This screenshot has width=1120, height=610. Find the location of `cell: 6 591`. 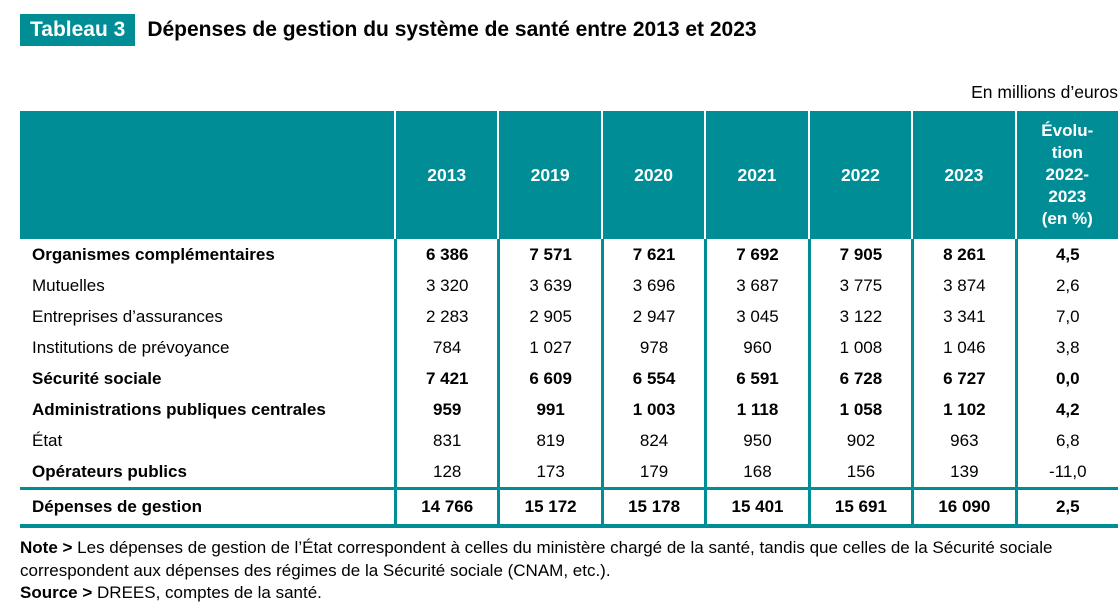

cell: 6 591 is located at coordinates (755, 379).